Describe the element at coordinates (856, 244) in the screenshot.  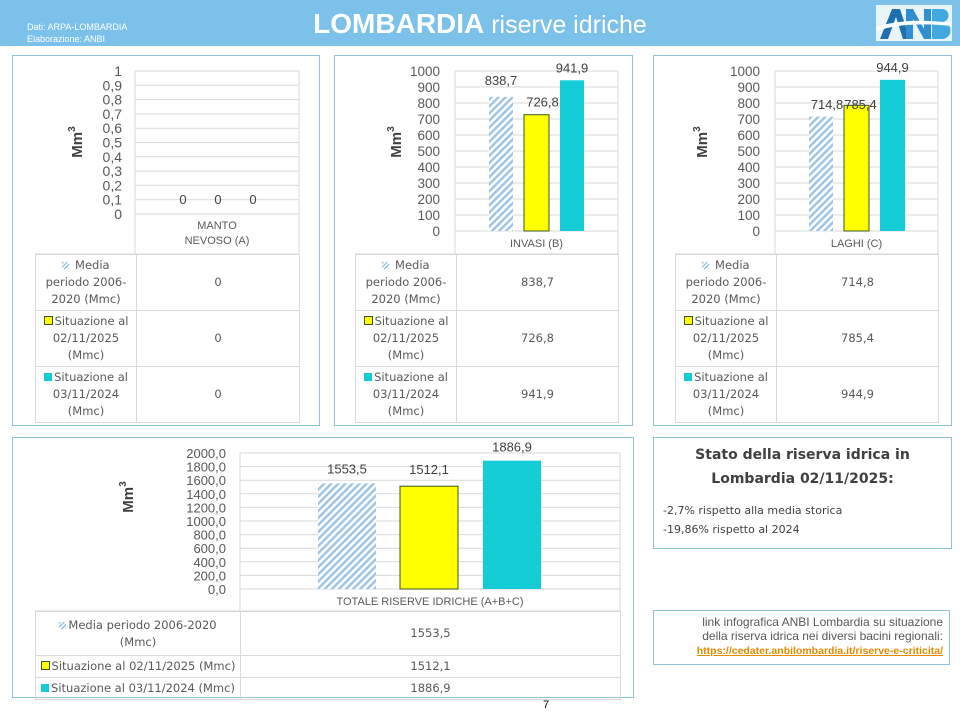
I see `category-label: LAGHI (C)` at that location.